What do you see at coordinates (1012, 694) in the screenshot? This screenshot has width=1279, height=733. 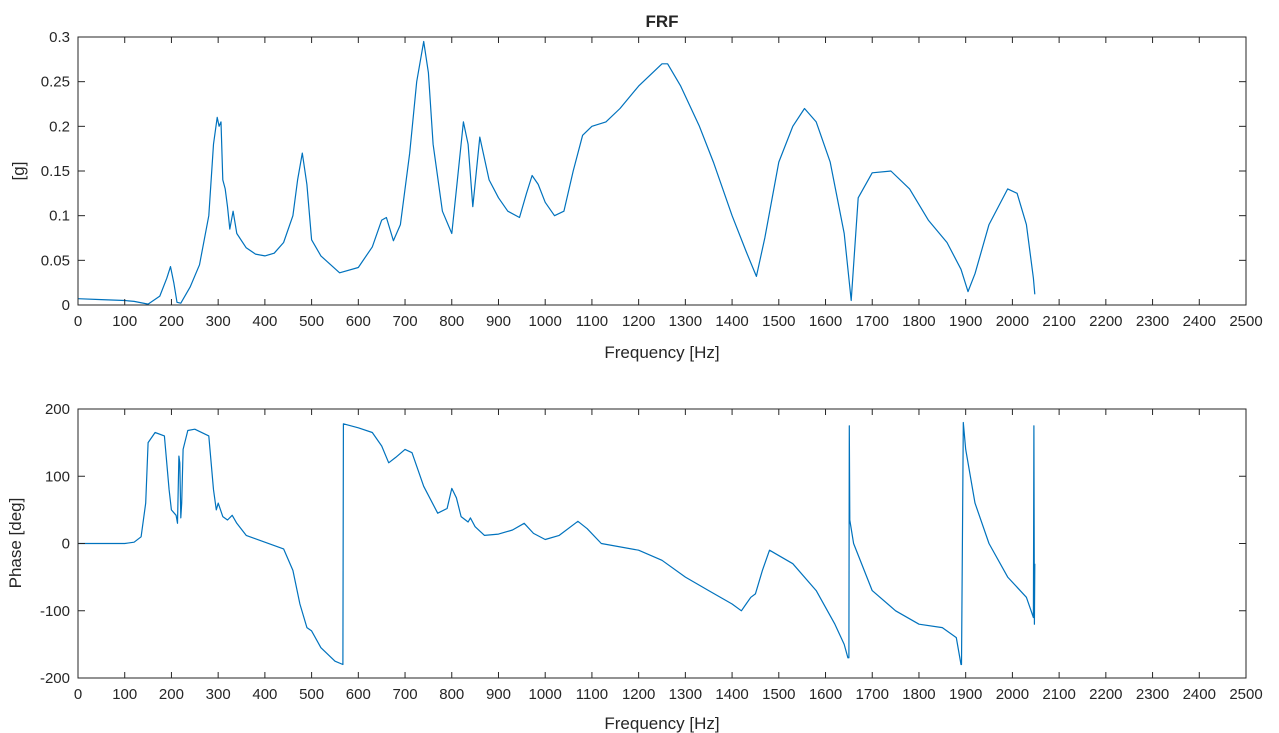 I see `phase-x-tick-label: 2000` at bounding box center [1012, 694].